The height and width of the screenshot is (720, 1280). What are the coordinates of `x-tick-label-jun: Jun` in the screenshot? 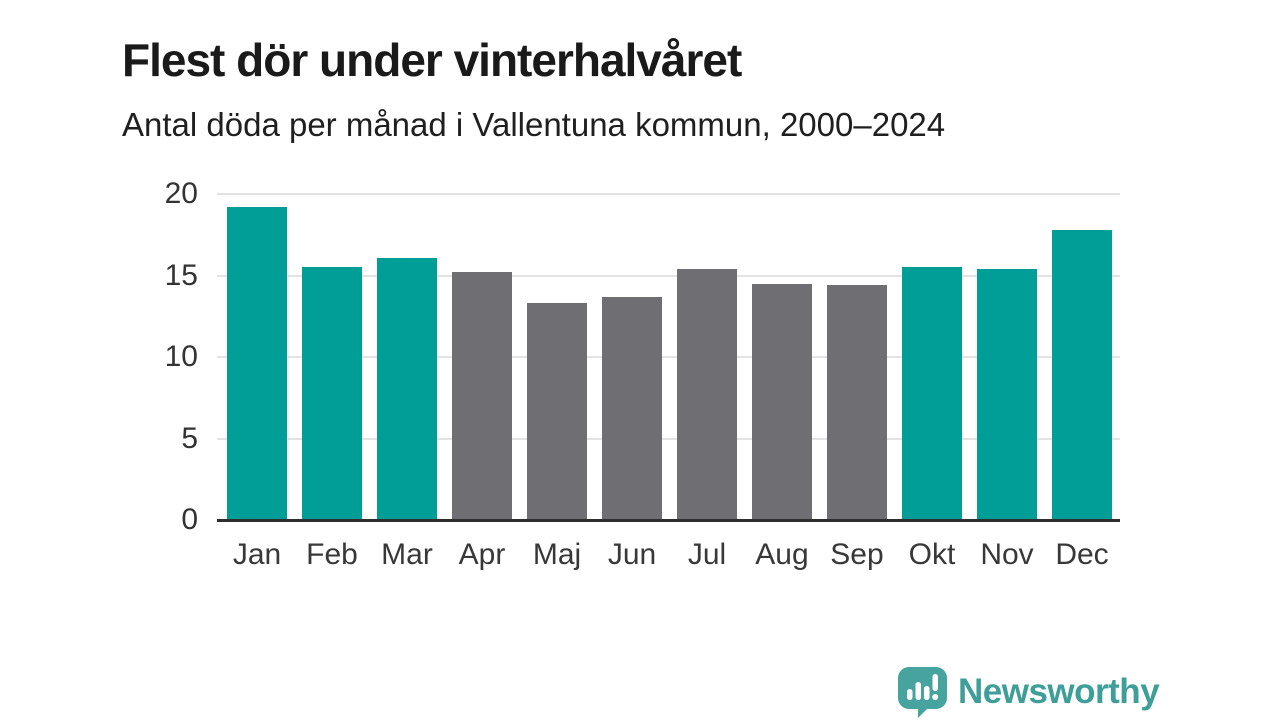 It's located at (632, 554).